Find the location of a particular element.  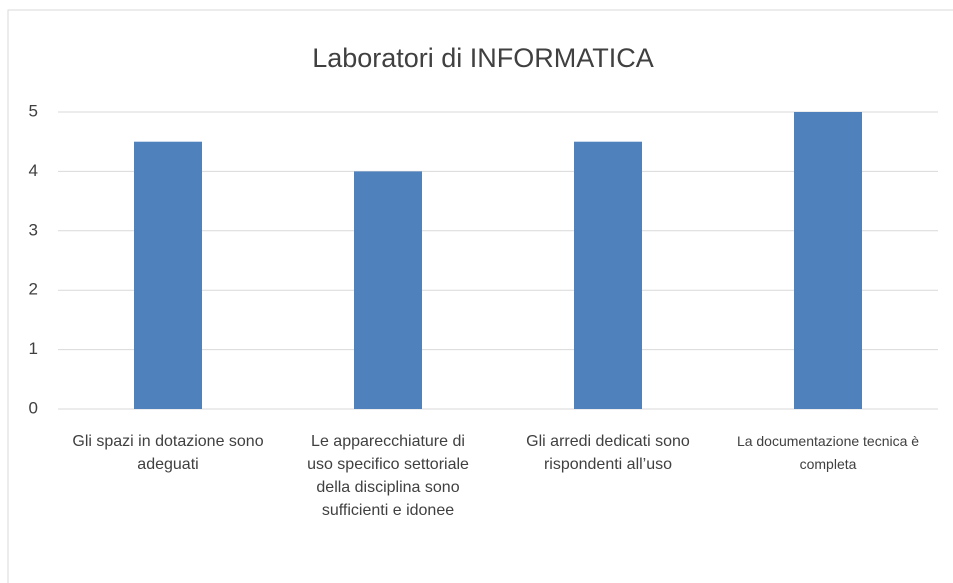

y-tick-label: 5 is located at coordinates (33, 110).